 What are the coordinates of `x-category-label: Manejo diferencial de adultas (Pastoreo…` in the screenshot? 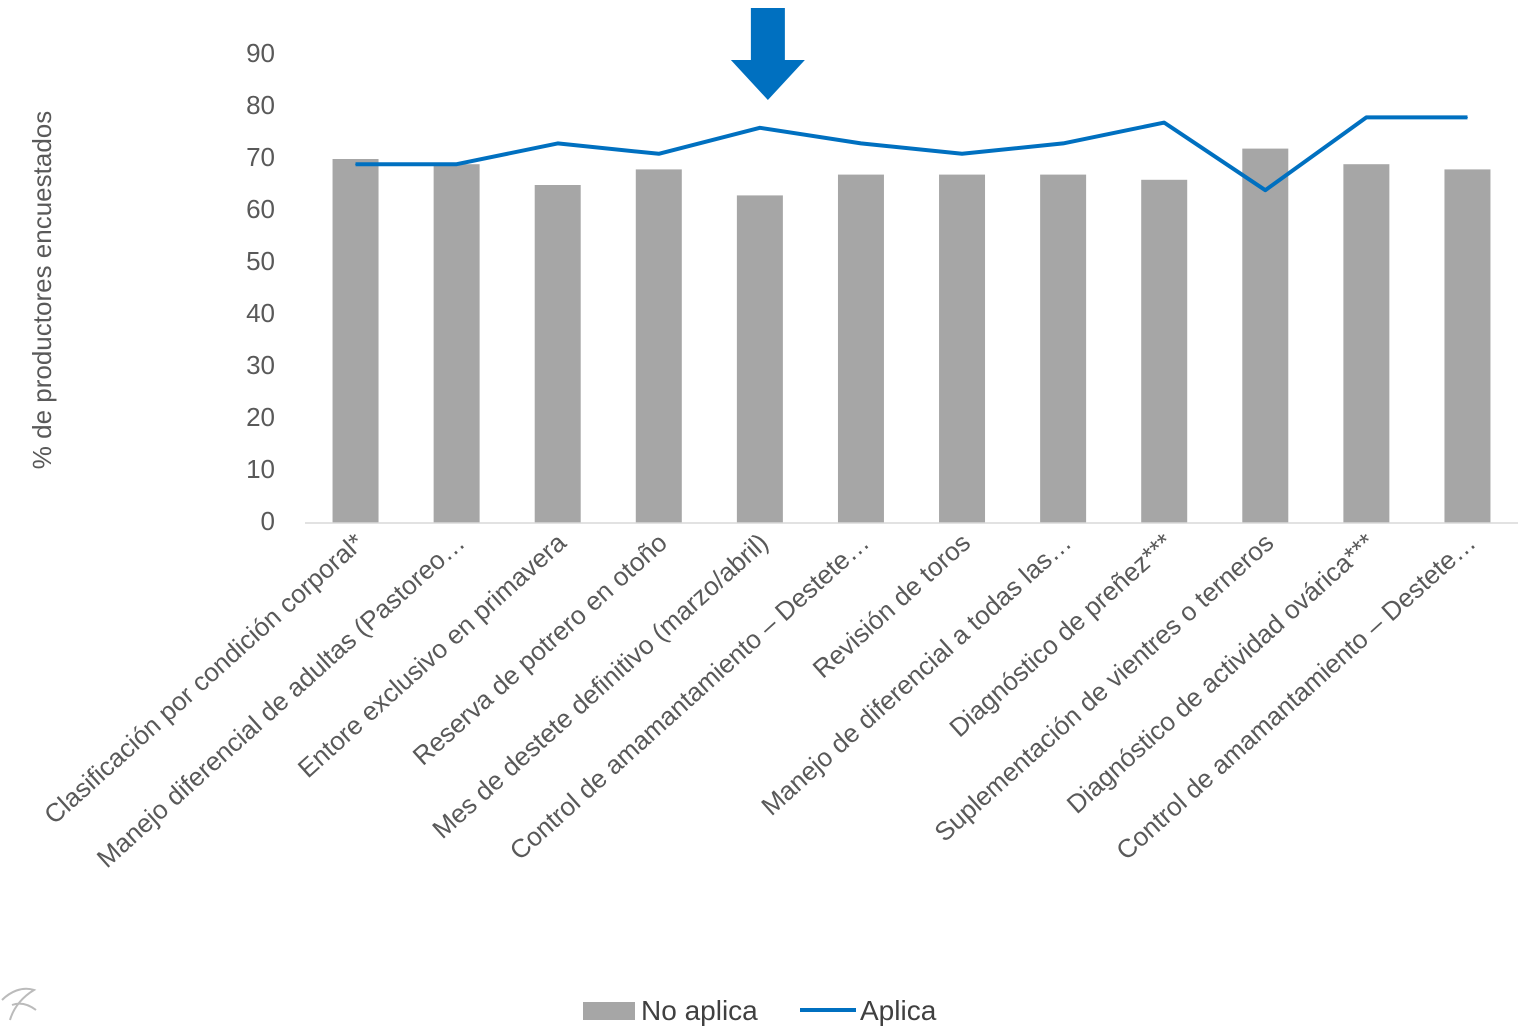 It's located at (281, 700).